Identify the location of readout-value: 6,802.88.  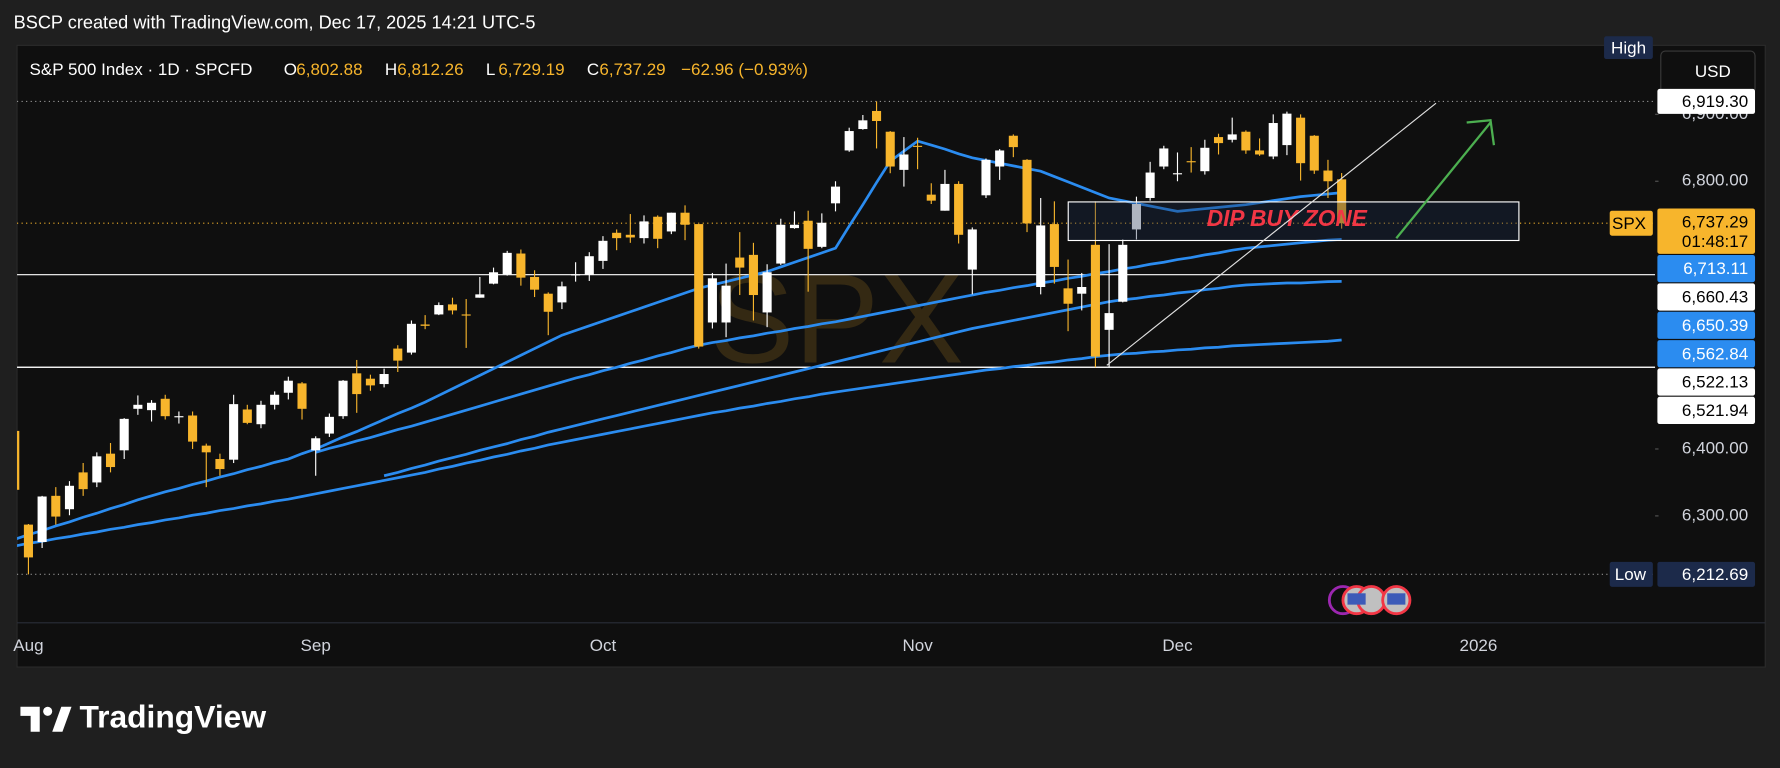
(329, 69).